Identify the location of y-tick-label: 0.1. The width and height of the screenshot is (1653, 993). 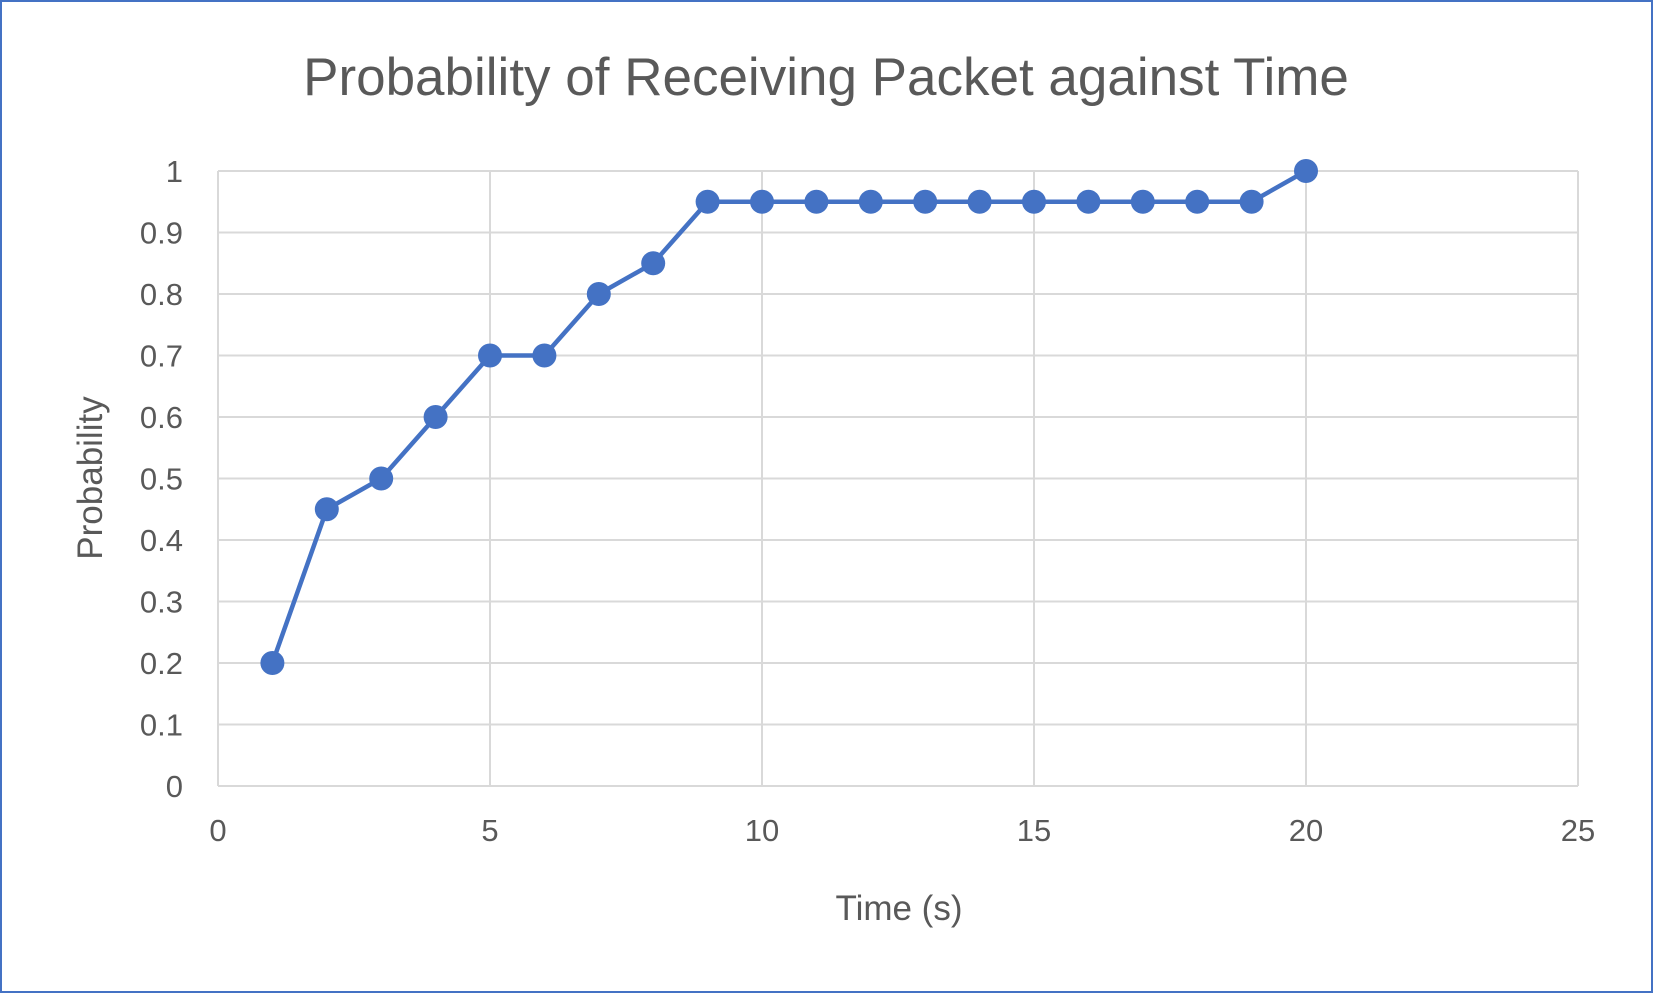
(161, 725).